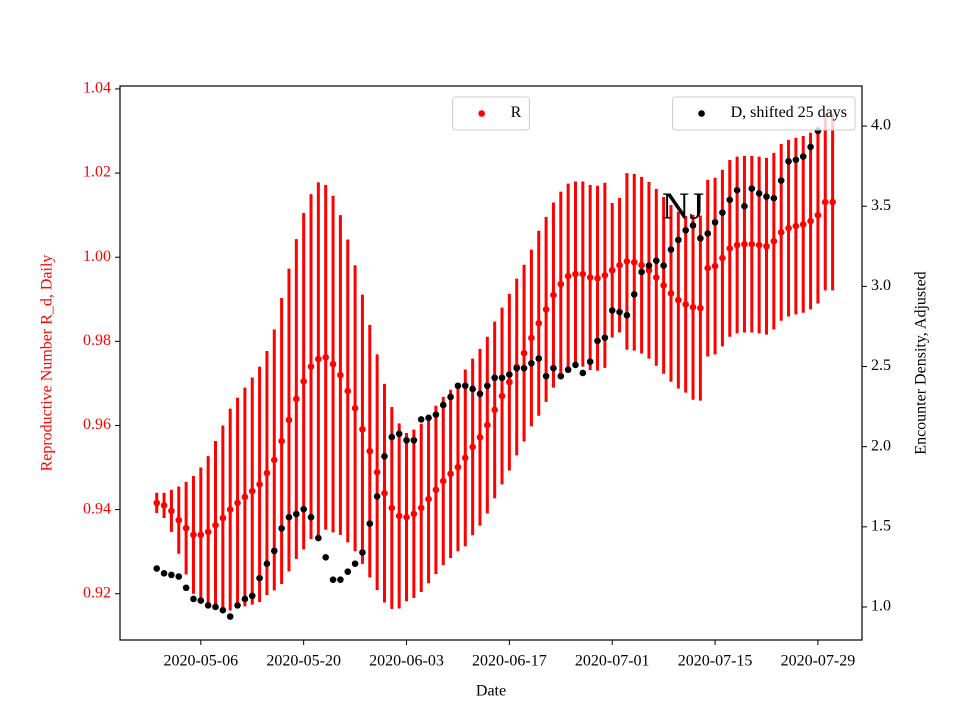 The image size is (960, 720). I want to click on legend-label: D, shifted 25 days, so click(789, 112).